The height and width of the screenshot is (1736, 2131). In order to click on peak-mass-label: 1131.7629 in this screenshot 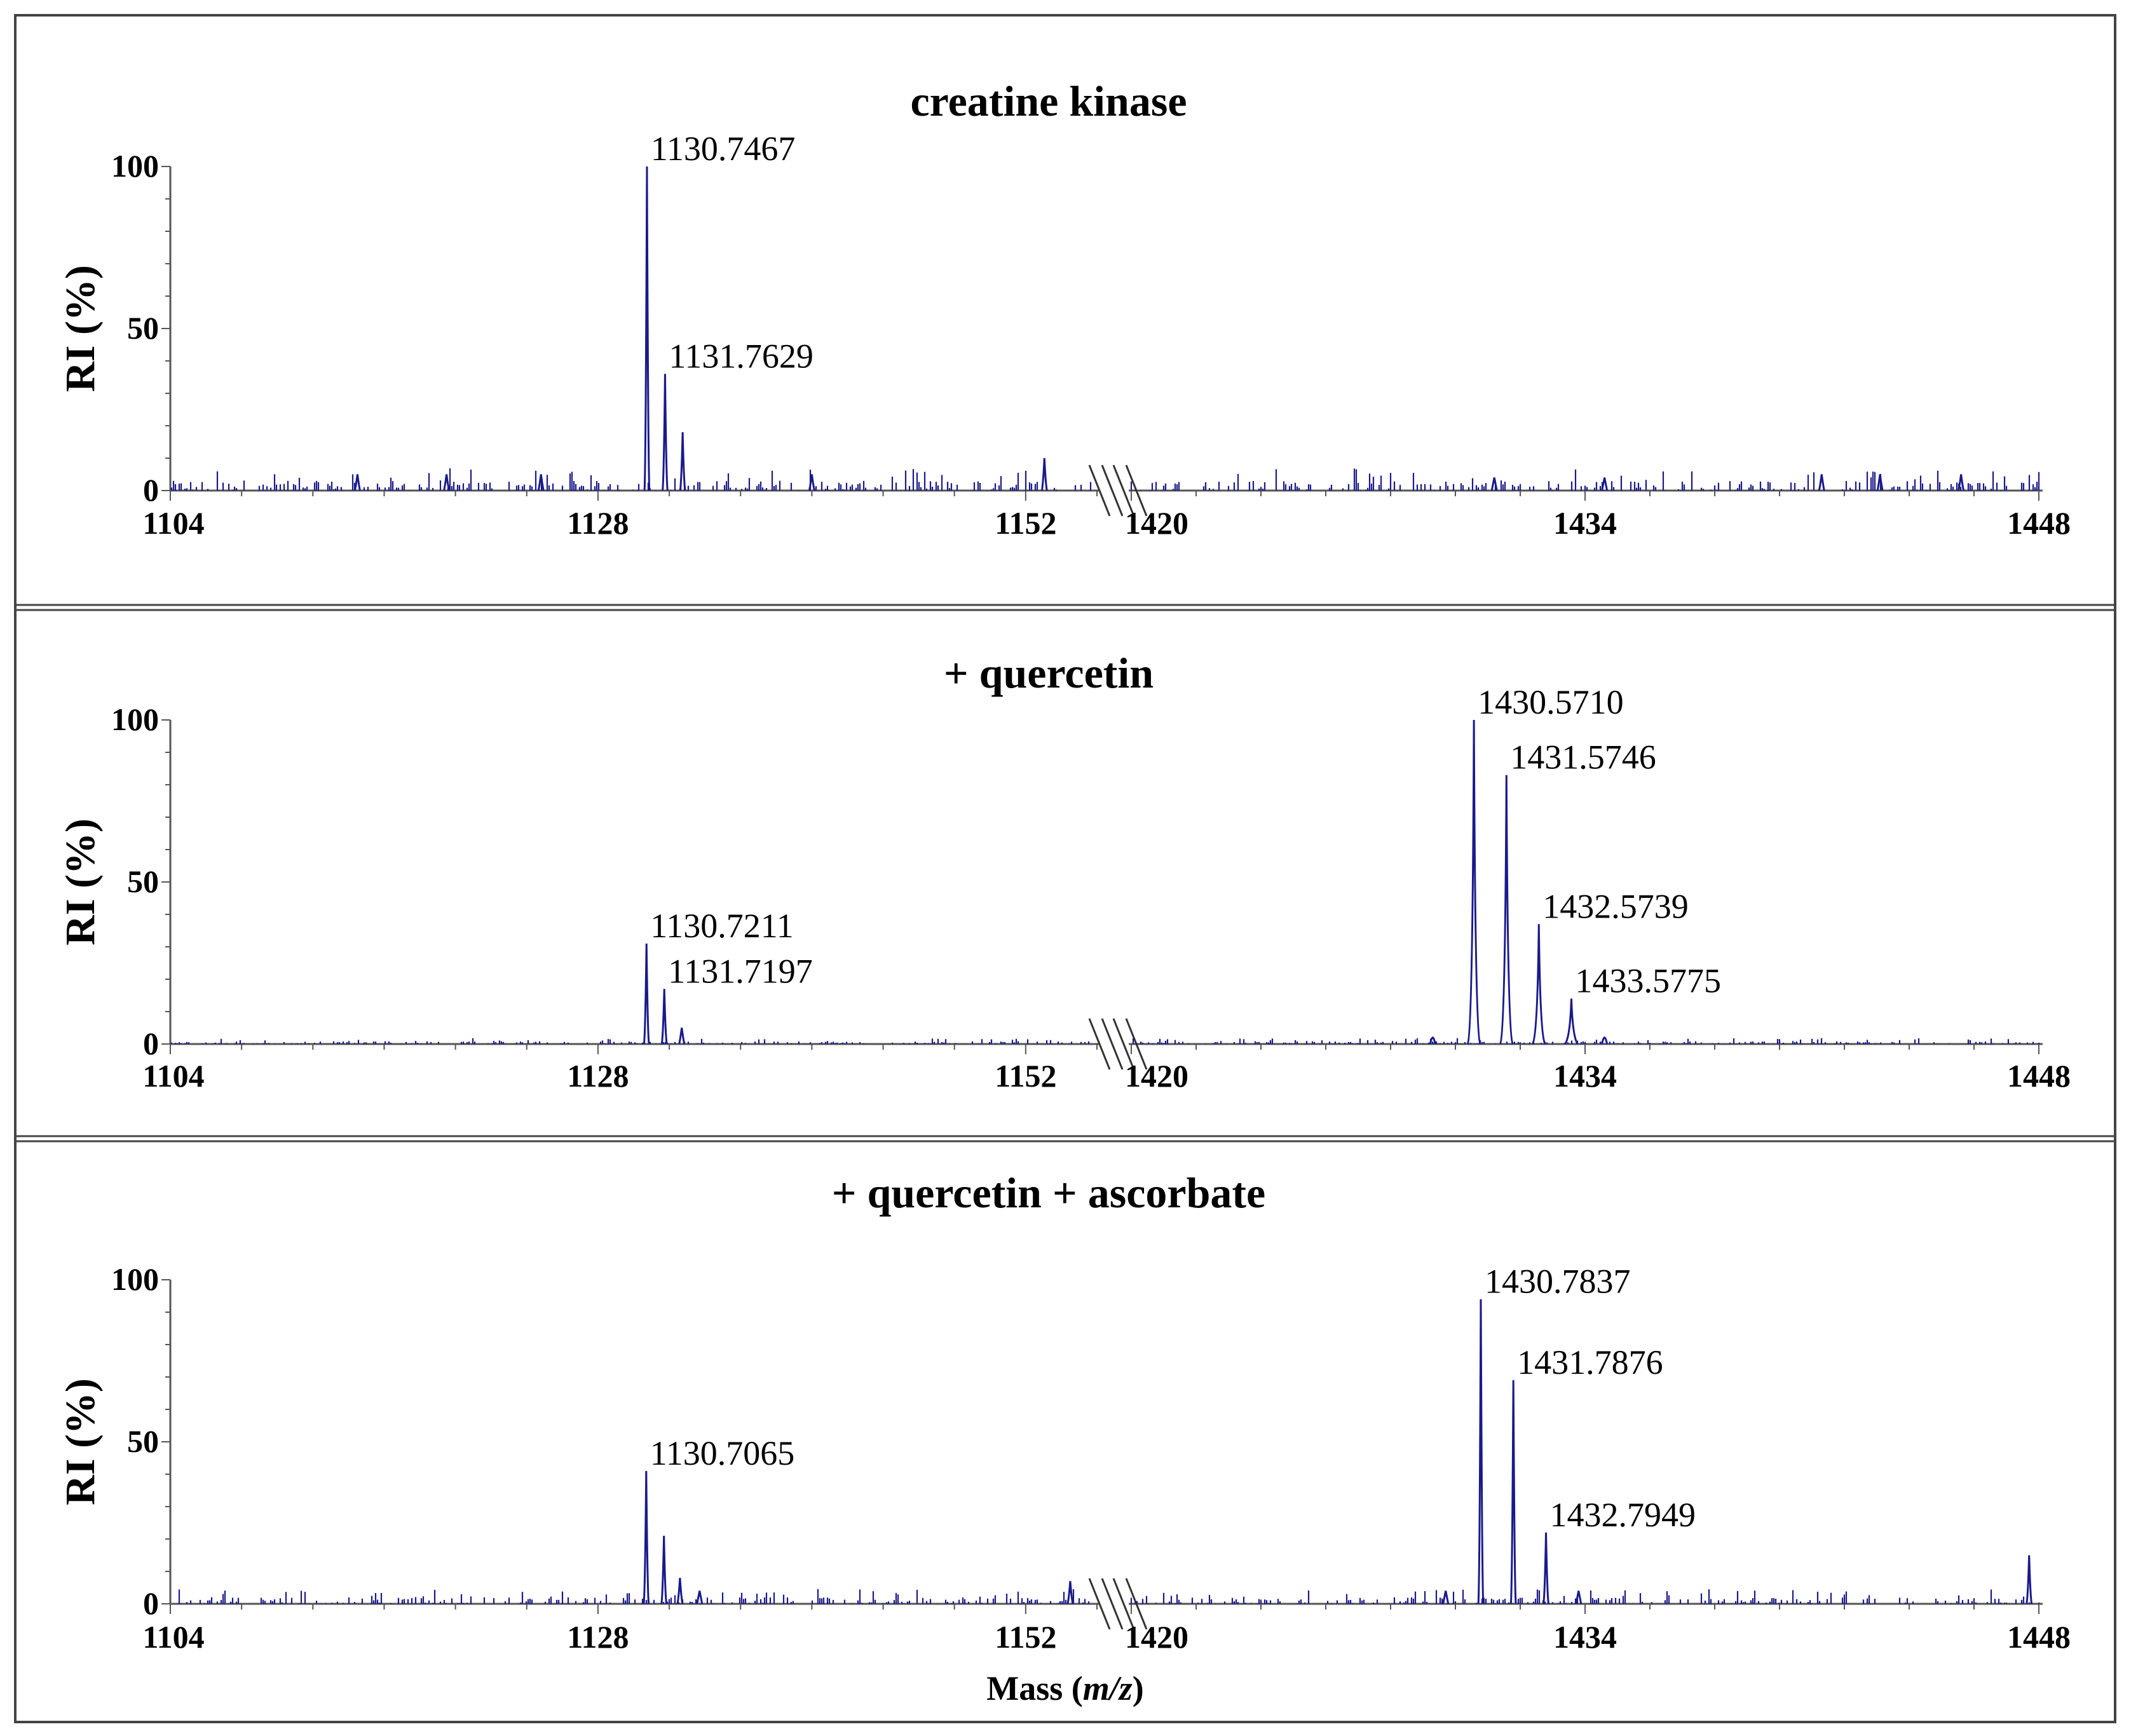, I will do `click(741, 356)`.